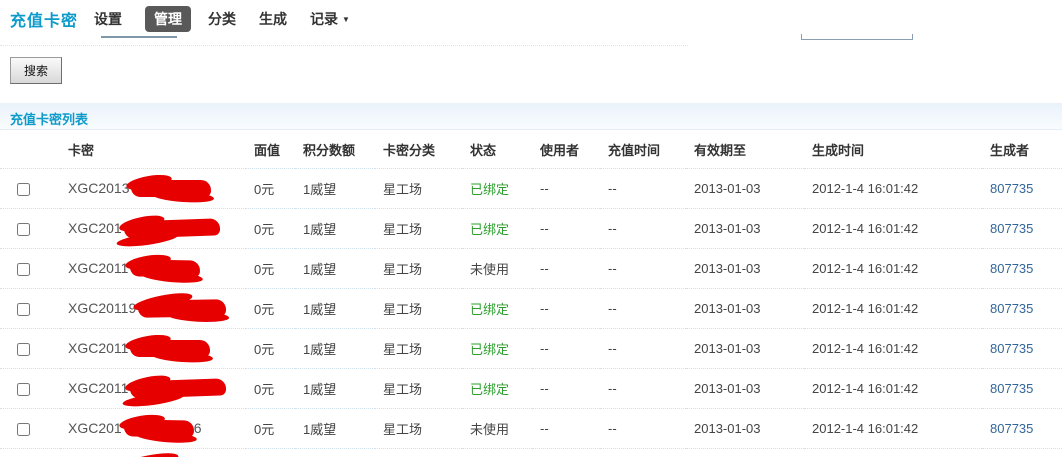 The width and height of the screenshot is (1062, 457). I want to click on card-key-suffix: 6, so click(197, 428).